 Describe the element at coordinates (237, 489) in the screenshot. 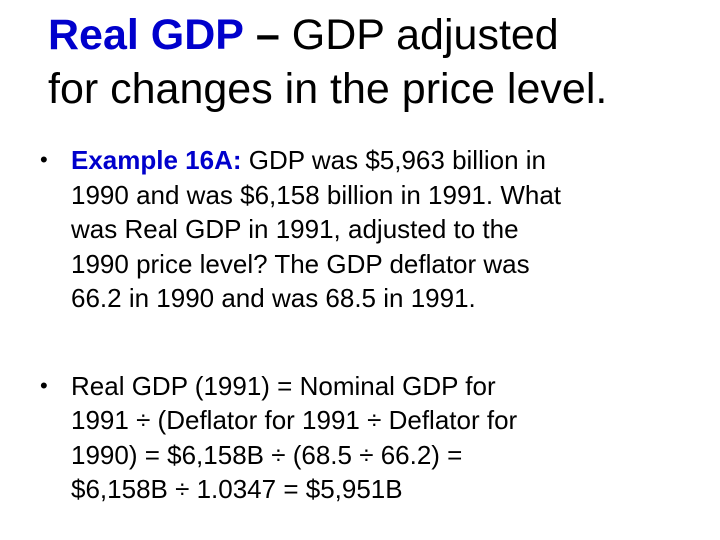

I see `bullet-solution-line-4: $6,158B ÷ 1.0347 = $5,951B` at that location.